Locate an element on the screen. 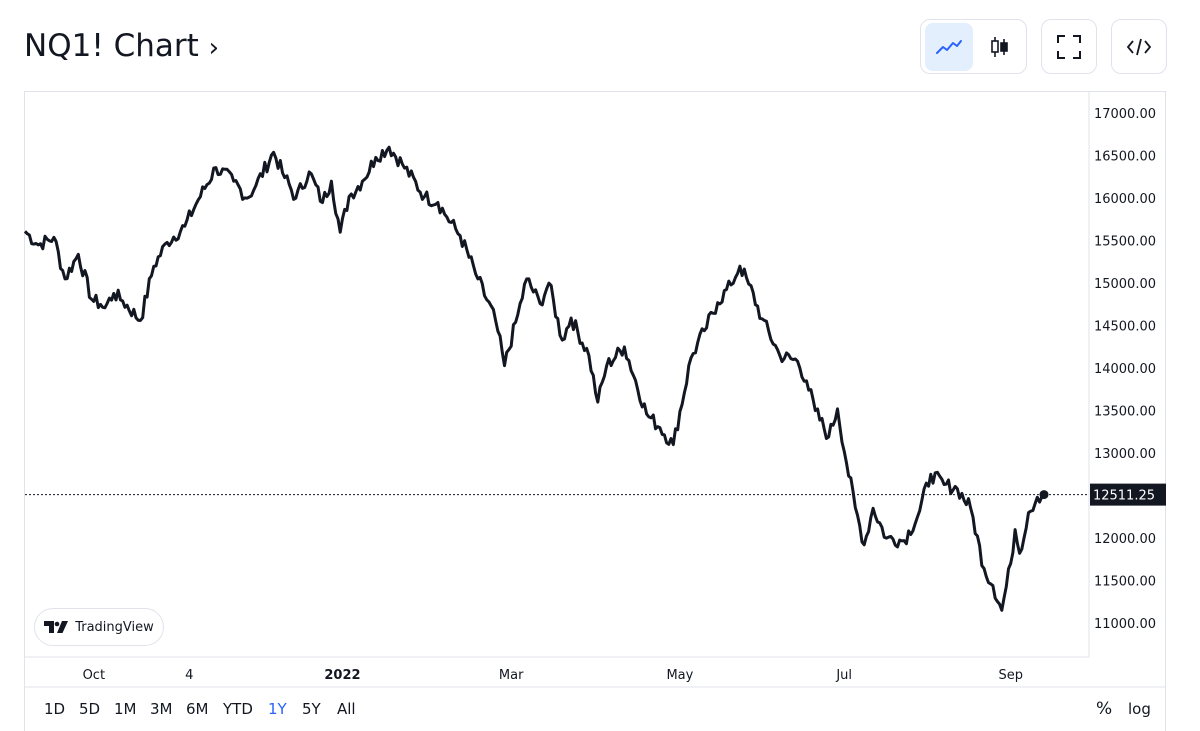  time-tick-label: Mar is located at coordinates (511, 675).